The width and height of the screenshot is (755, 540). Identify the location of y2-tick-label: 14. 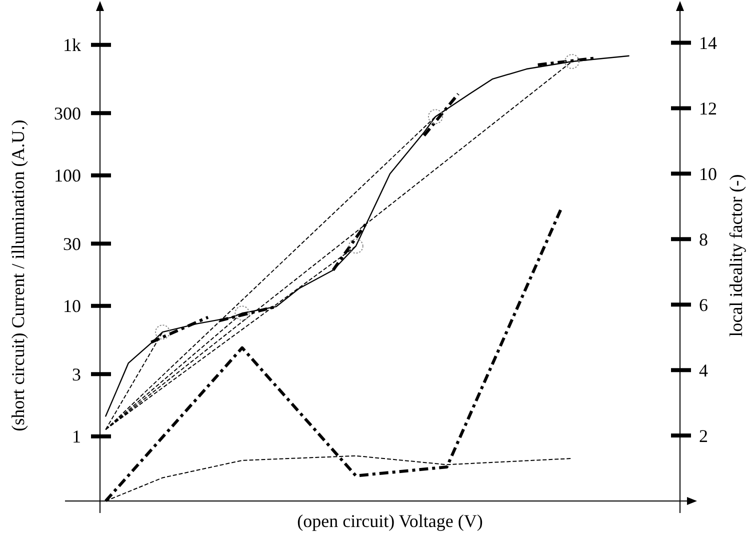
(708, 43).